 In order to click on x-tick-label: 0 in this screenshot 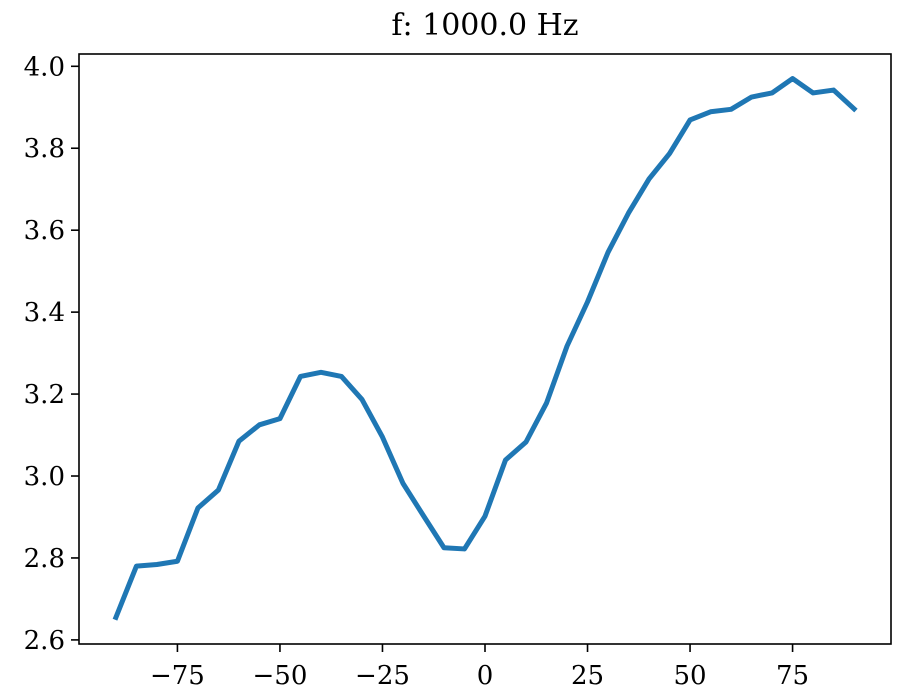, I will do `click(485, 676)`.